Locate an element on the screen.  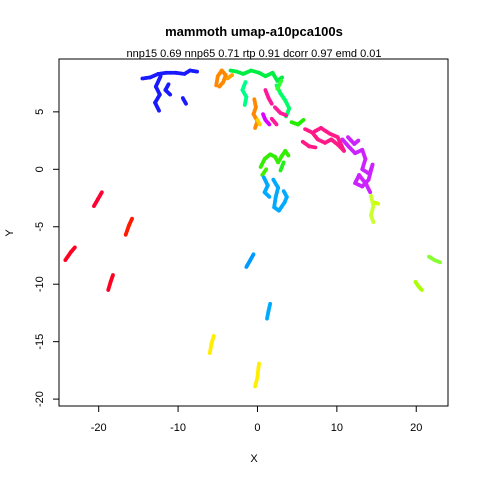
x-tick-label: 0 is located at coordinates (257, 428).